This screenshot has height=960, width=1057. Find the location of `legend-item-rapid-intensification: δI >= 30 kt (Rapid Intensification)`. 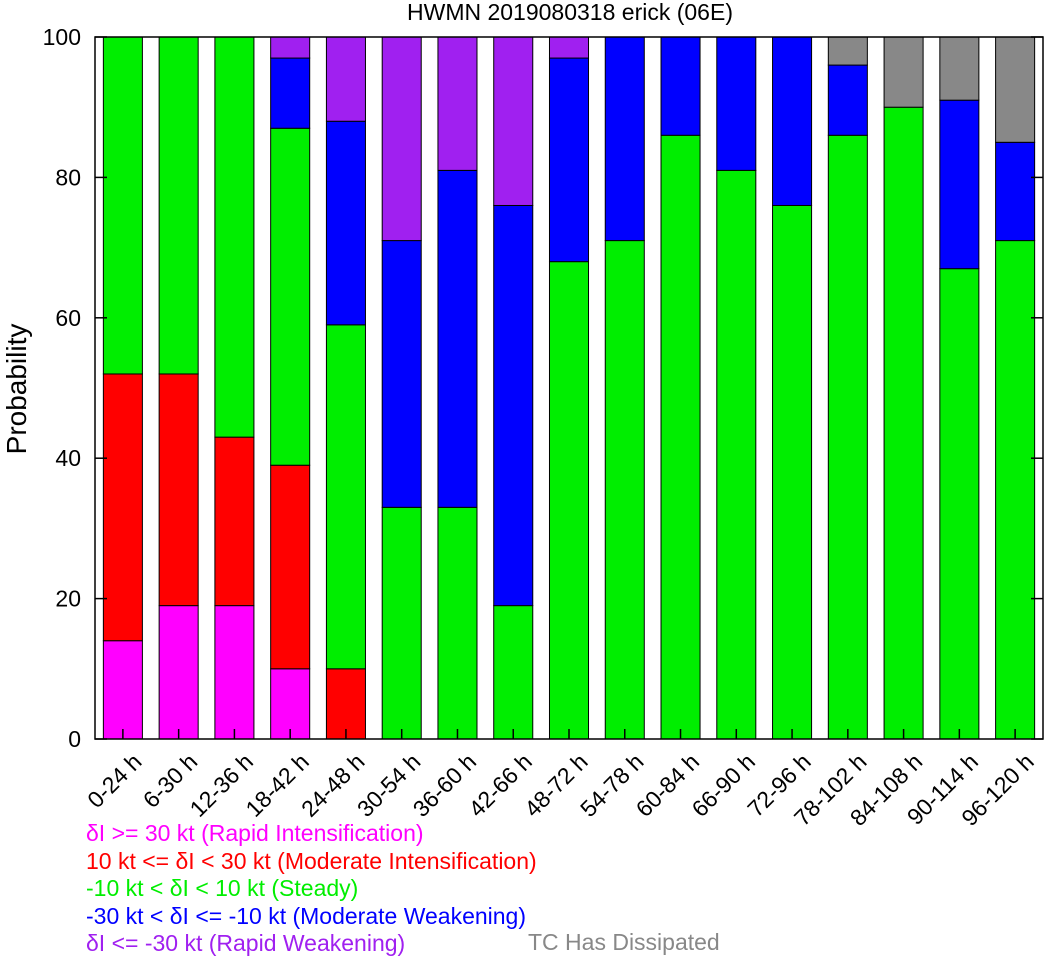

legend-item-rapid-intensification: δI >= 30 kt (Rapid Intensification) is located at coordinates (255, 833).